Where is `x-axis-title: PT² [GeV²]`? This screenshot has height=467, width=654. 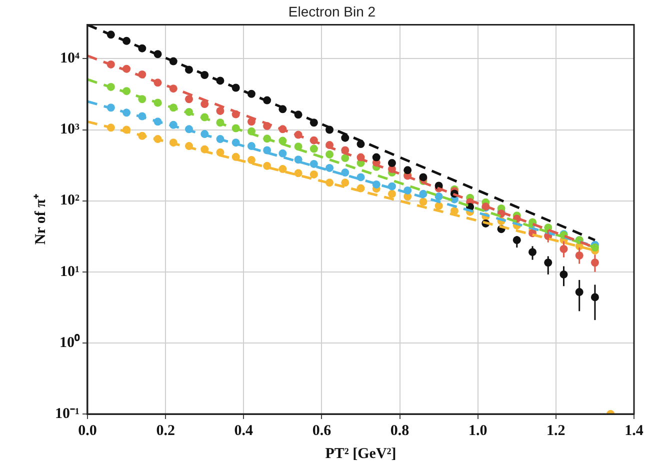 x-axis-title: PT² [GeV²] is located at coordinates (360, 454).